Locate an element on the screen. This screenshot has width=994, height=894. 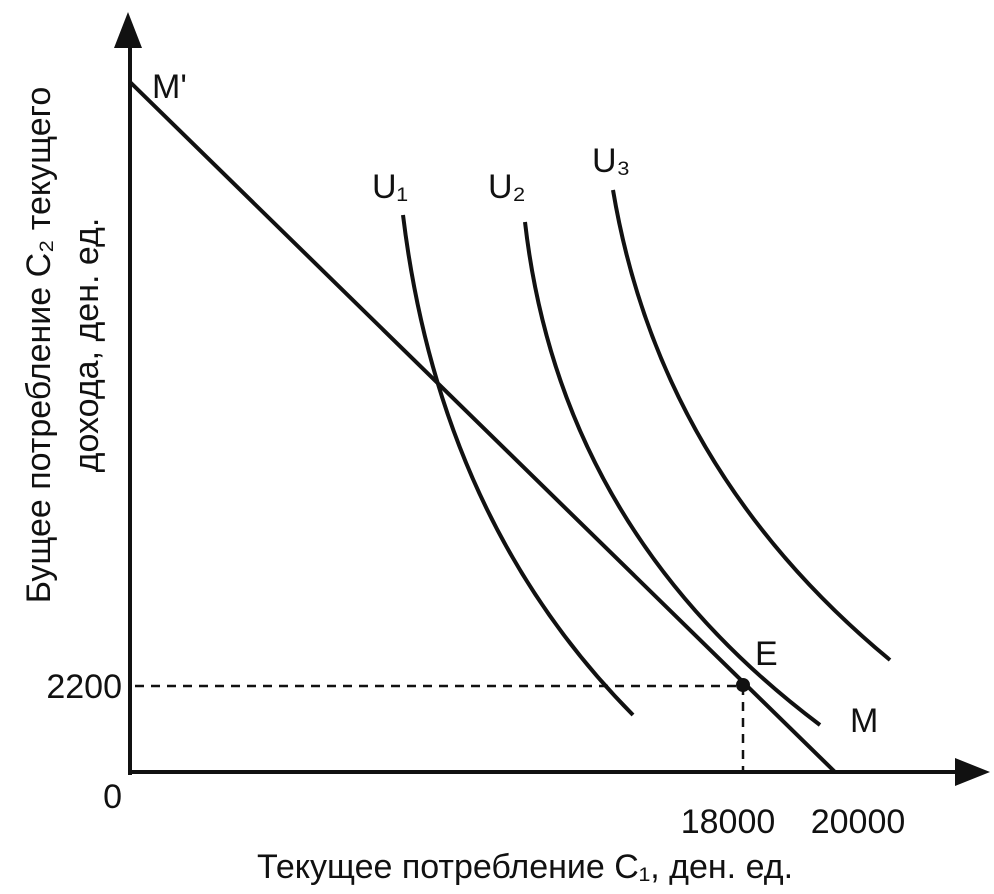
x-axis-label: Текущее потребление C₁, ден. ед. is located at coordinates (525, 867).